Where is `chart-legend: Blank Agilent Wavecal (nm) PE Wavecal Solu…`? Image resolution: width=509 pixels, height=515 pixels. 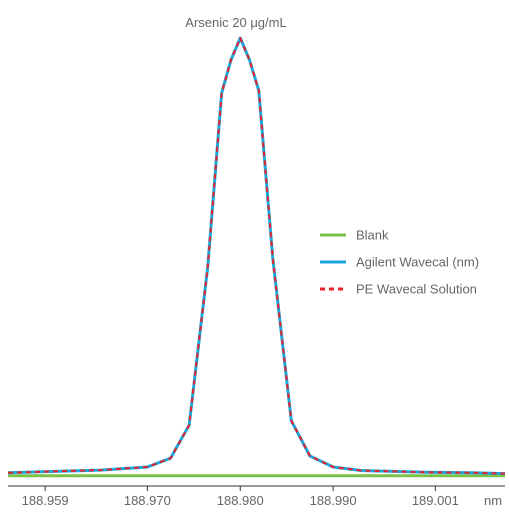 chart-legend: Blank Agilent Wavecal (nm) PE Wavecal Solu… is located at coordinates (399, 262).